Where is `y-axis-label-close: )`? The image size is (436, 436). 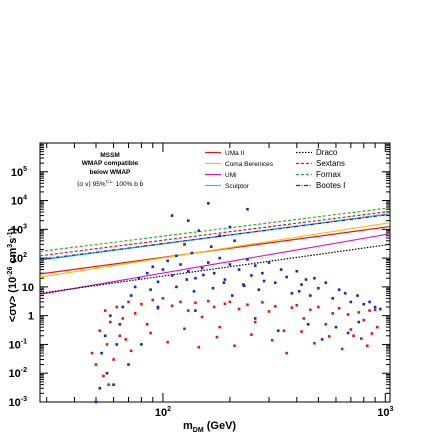 y-axis-label-close: ) is located at coordinates (13, 229).